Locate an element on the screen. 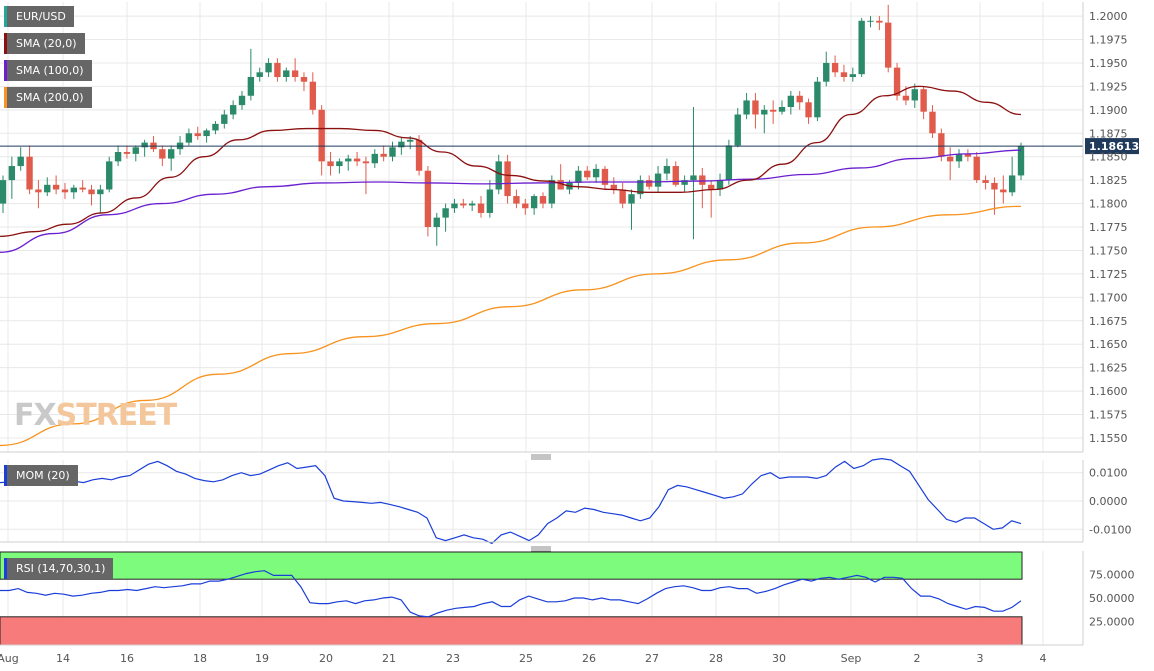 The height and width of the screenshot is (671, 1154). x-tick-label: 2 is located at coordinates (917, 658).